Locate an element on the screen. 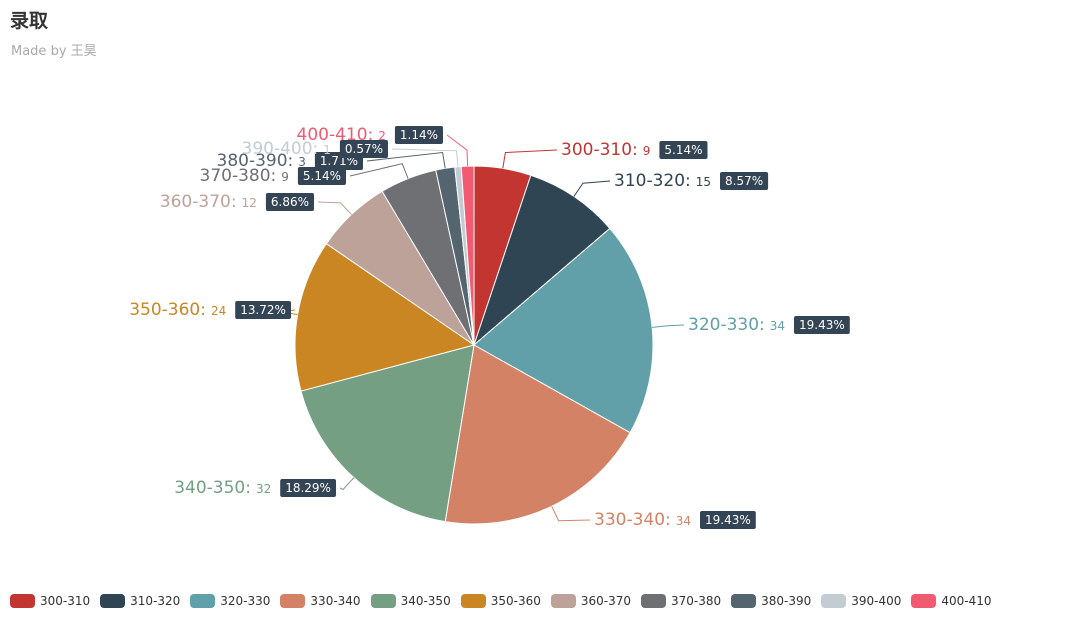  chart-subtitle: Made by 王昊 is located at coordinates (54, 51).